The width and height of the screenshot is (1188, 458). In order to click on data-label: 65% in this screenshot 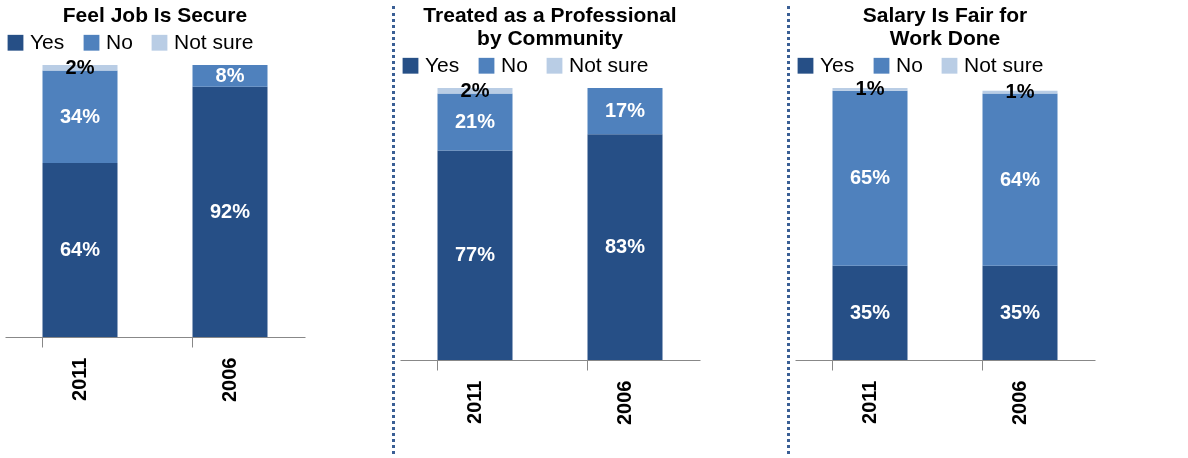, I will do `click(870, 177)`.